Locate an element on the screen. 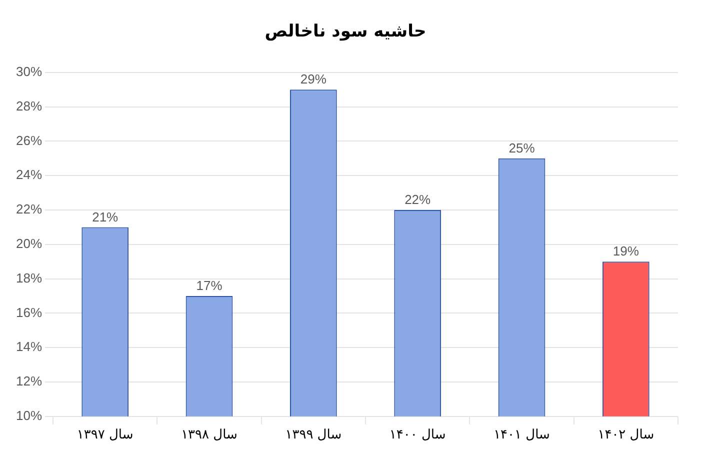 The height and width of the screenshot is (459, 716). y-tick-label: 26% is located at coordinates (29, 140).